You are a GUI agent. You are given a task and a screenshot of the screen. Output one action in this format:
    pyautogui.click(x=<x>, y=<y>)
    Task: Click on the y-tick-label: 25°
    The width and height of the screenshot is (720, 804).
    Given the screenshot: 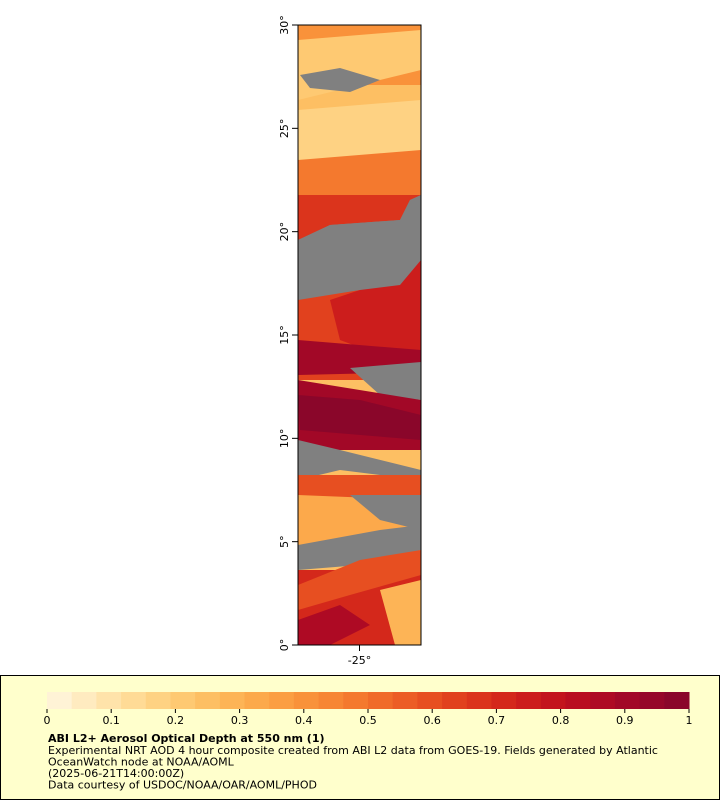 What is the action you would take?
    pyautogui.click(x=284, y=129)
    